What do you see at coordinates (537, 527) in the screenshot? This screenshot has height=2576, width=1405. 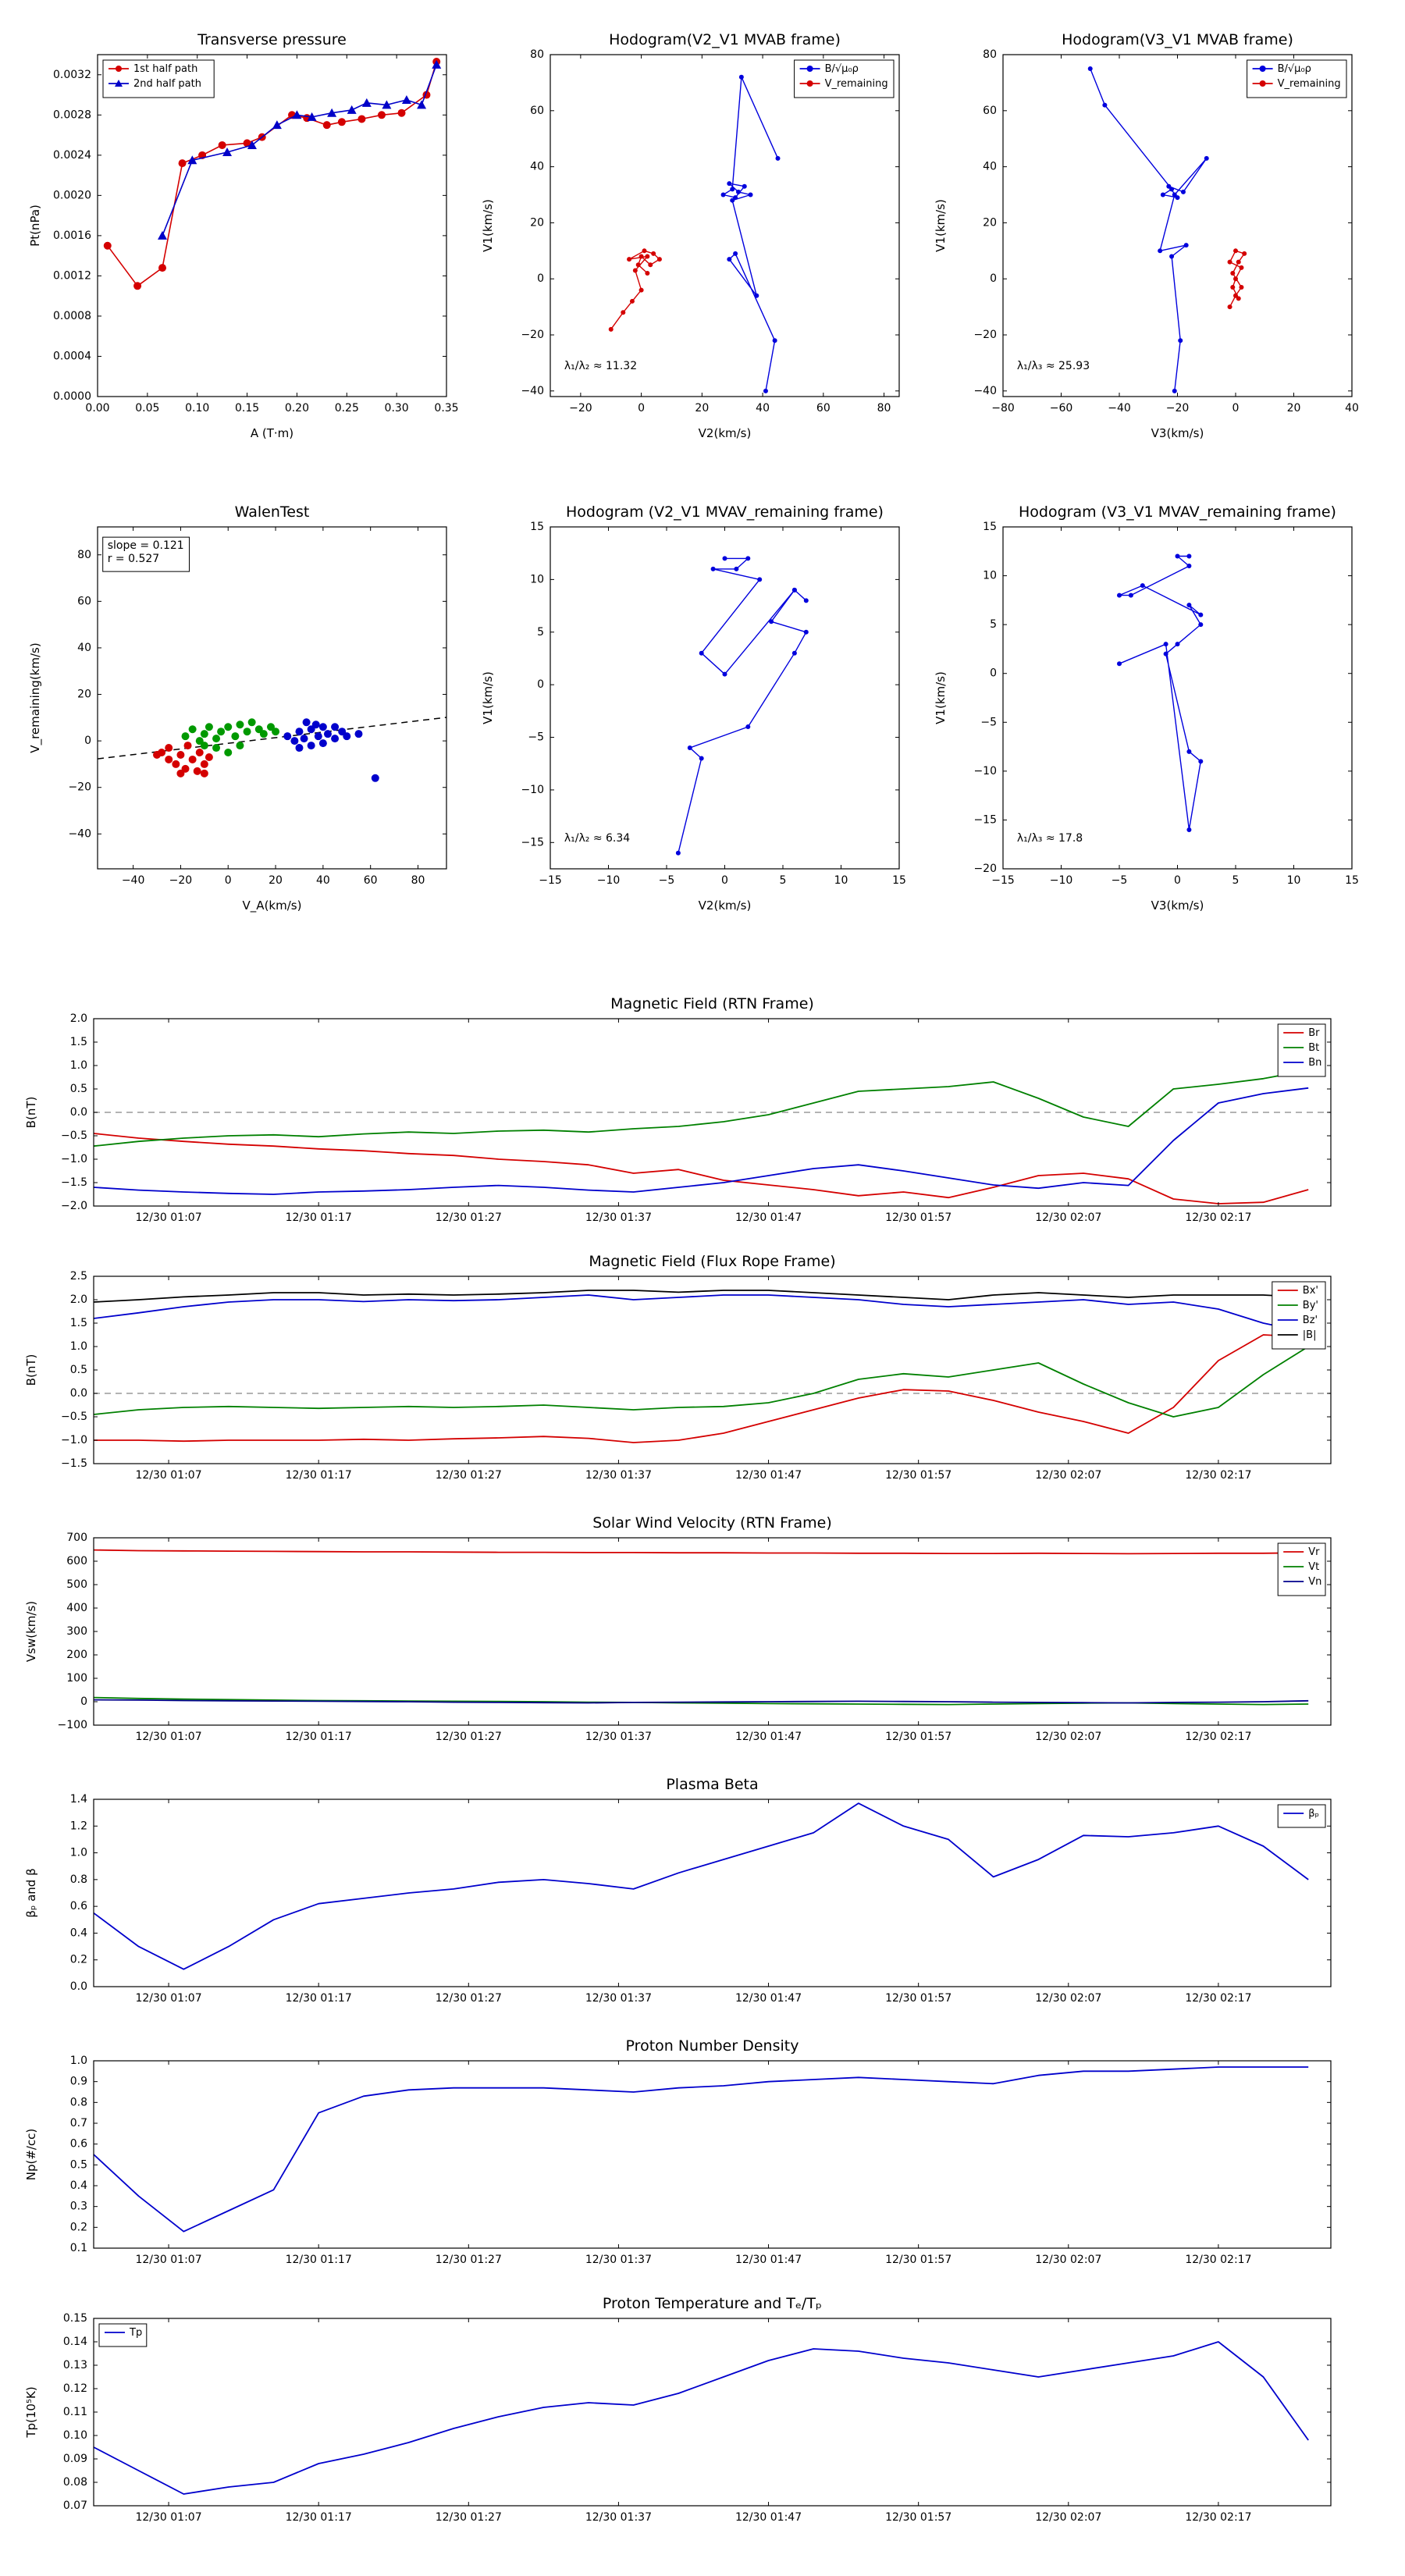 I see `svg-text: 15` at bounding box center [537, 527].